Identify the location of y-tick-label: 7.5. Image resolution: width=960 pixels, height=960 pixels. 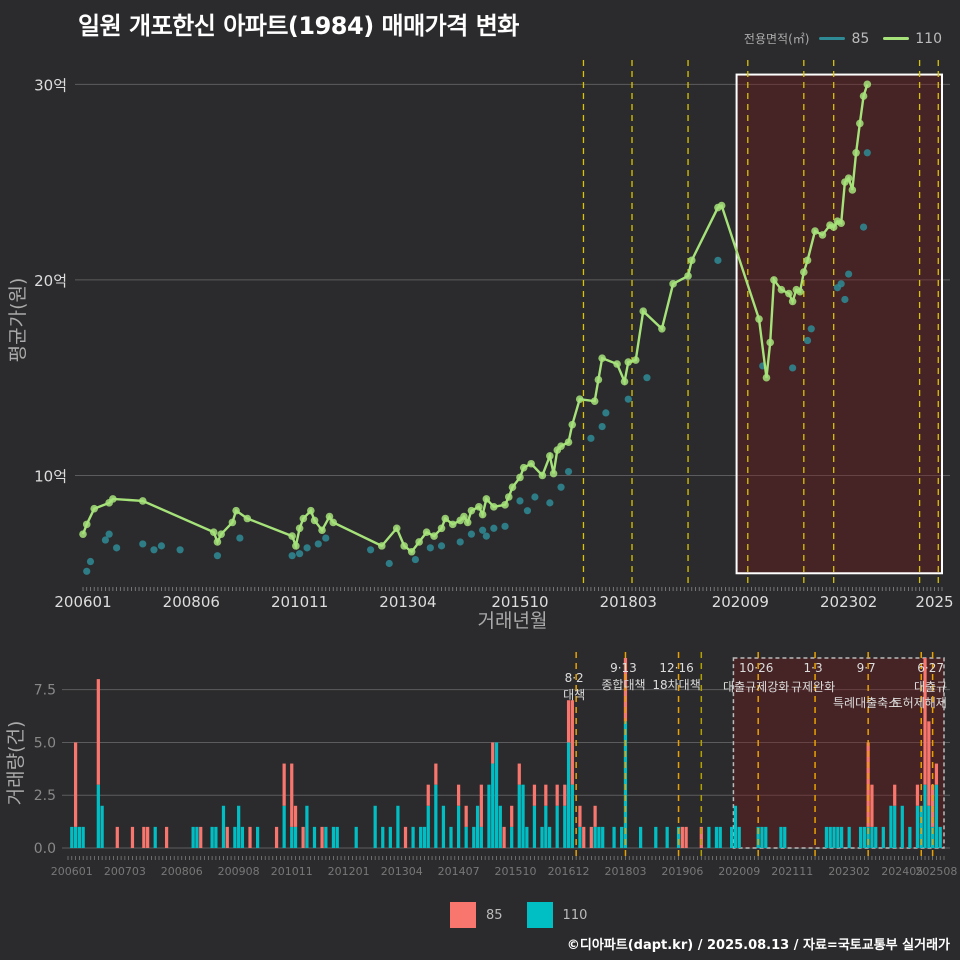
(45, 691).